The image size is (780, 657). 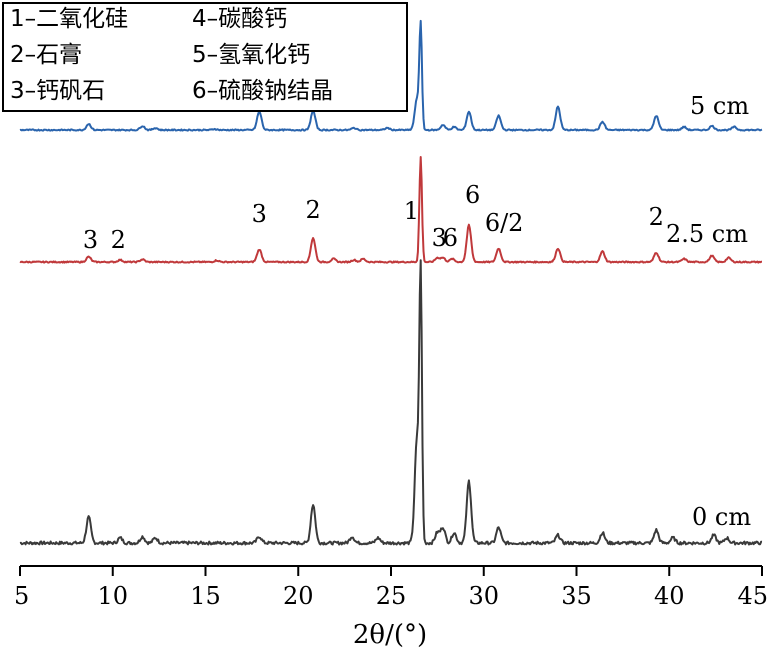 What do you see at coordinates (263, 91) in the screenshot?
I see `legend-item-6: 6–硫酸钠结晶` at bounding box center [263, 91].